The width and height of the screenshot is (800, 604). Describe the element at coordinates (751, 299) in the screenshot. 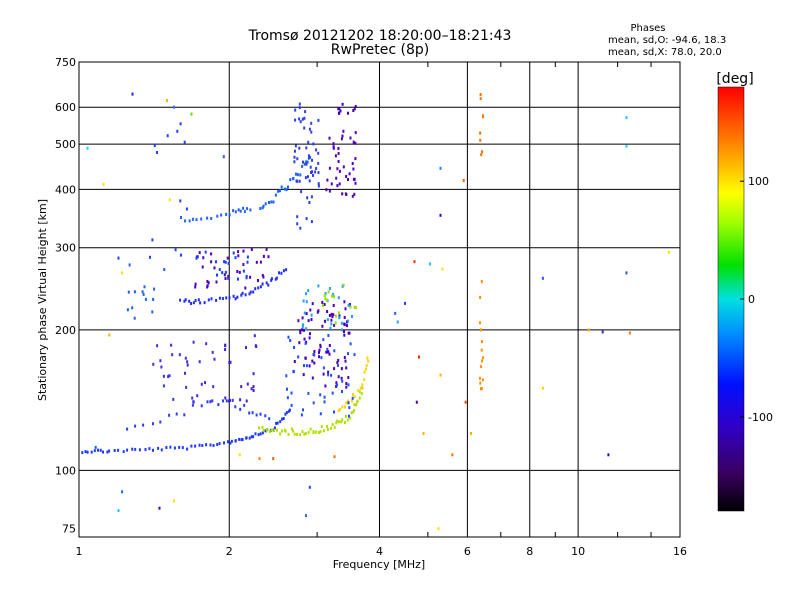

I see `colorbar-tick-label: 0` at that location.